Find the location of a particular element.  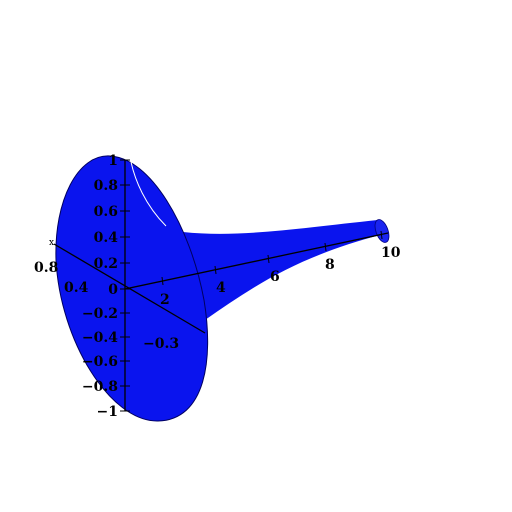

z-axis-ticks is located at coordinates (125, 285).